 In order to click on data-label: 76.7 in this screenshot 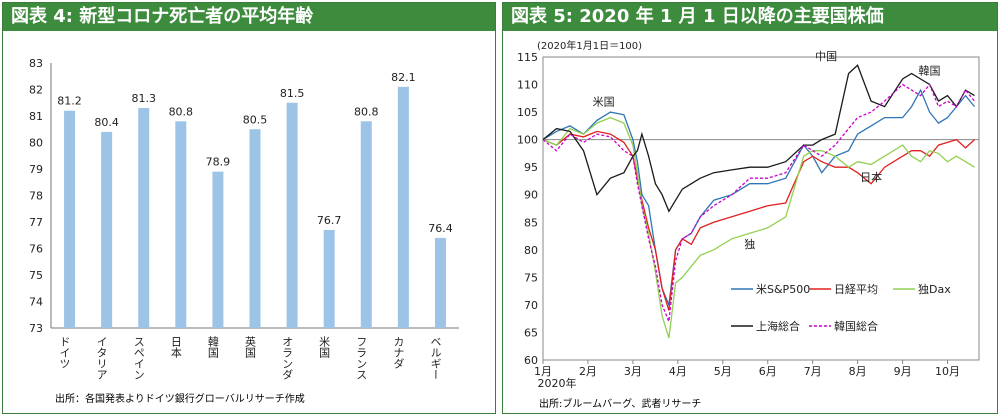, I will do `click(329, 220)`.